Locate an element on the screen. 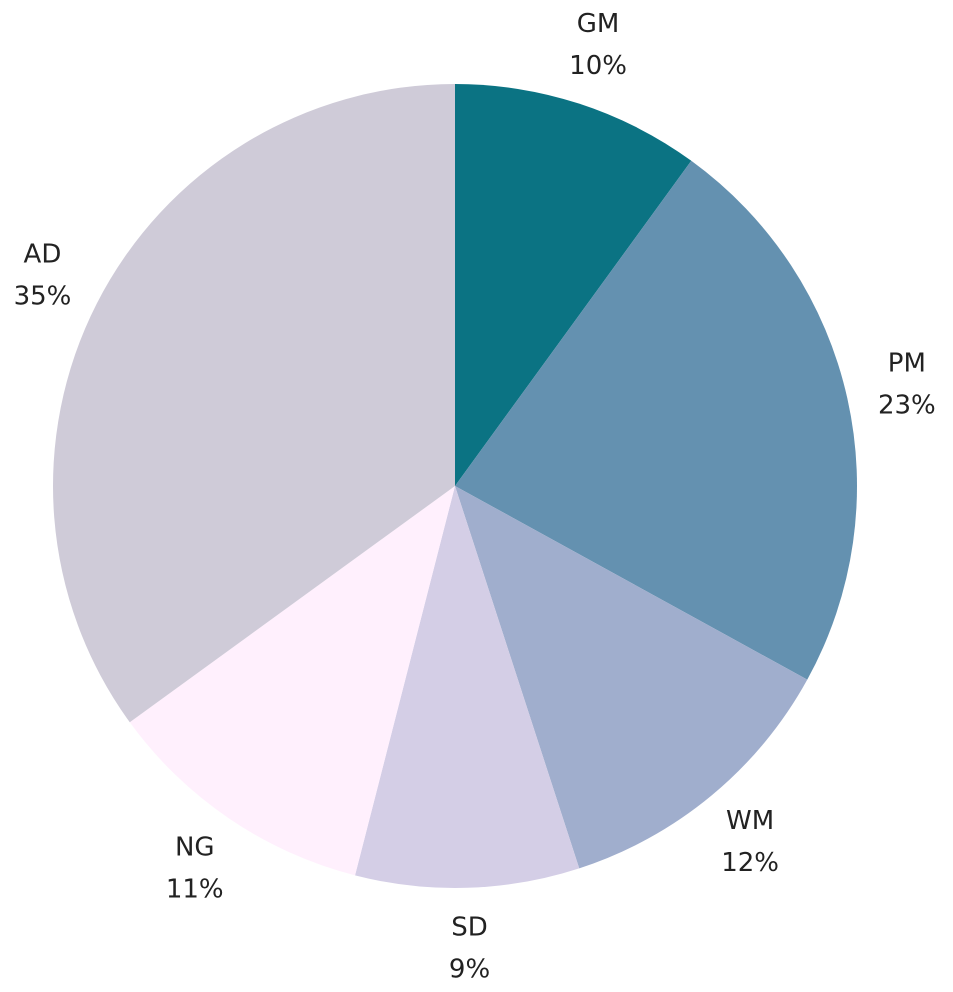  slice-value: 35% is located at coordinates (43, 296).